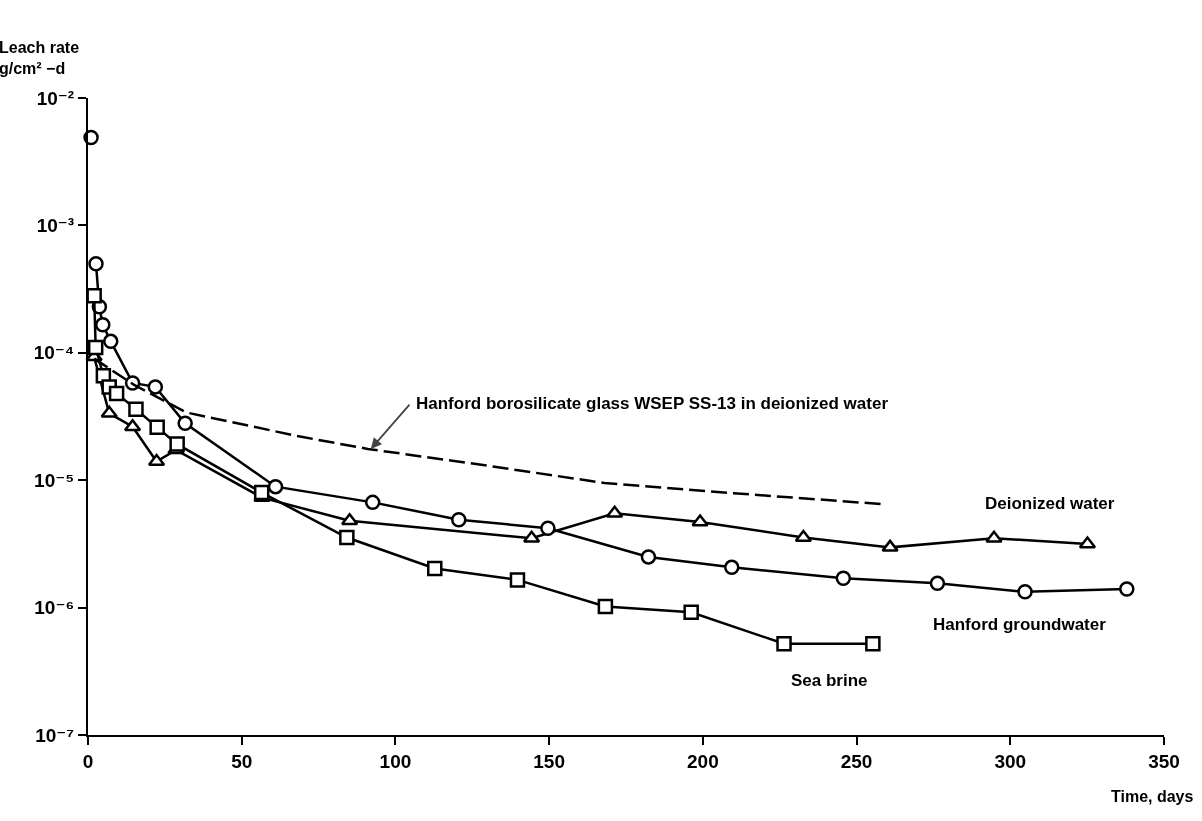  I want to click on x-tick-label: 200, so click(703, 761).